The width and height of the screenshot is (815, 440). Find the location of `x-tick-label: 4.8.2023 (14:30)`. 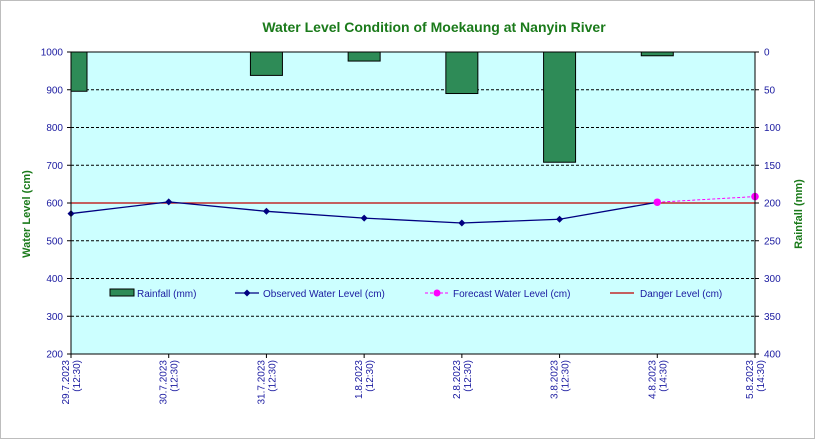

x-tick-label: 4.8.2023 (14:30) is located at coordinates (658, 379).